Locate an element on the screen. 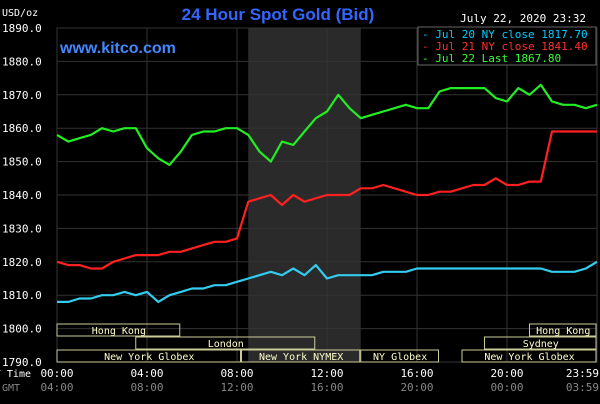  x-tick-label-ny: 12:00 is located at coordinates (326, 373).